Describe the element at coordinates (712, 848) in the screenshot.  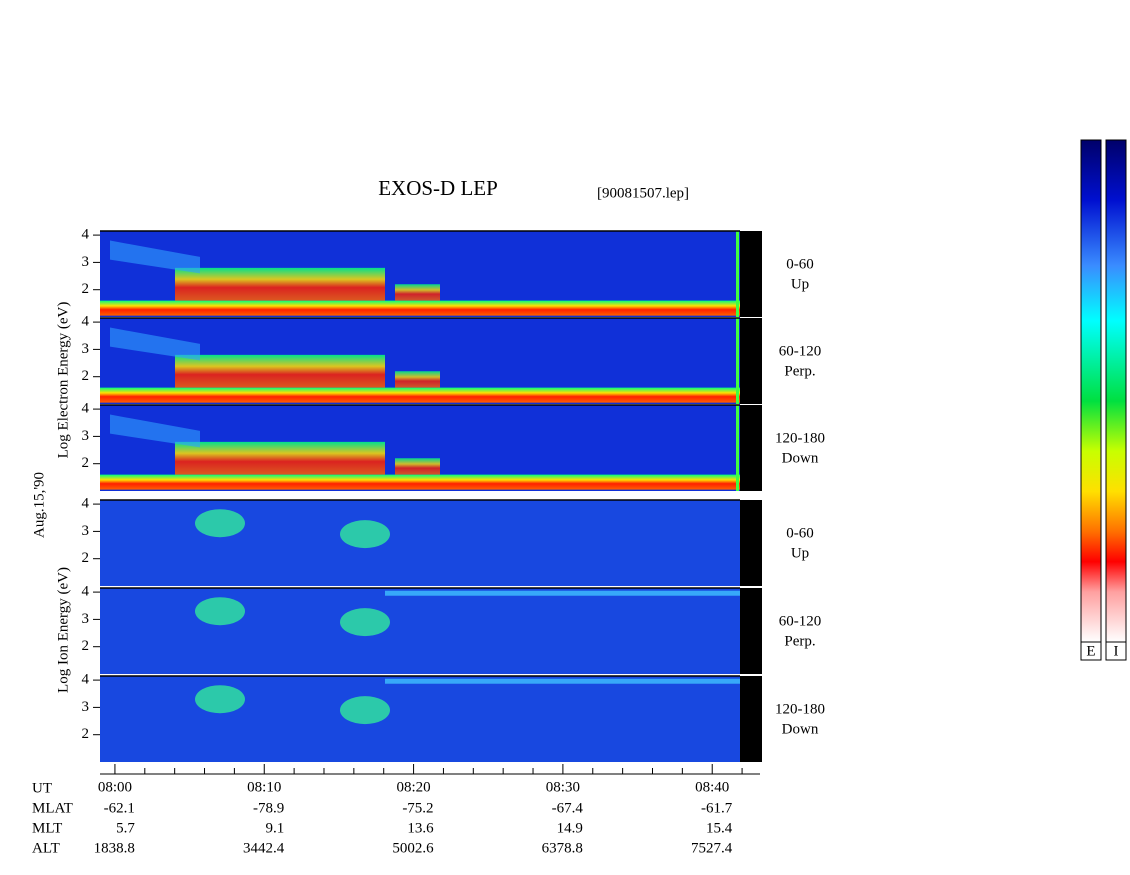
I see `orbit-value: 7527.4` at that location.